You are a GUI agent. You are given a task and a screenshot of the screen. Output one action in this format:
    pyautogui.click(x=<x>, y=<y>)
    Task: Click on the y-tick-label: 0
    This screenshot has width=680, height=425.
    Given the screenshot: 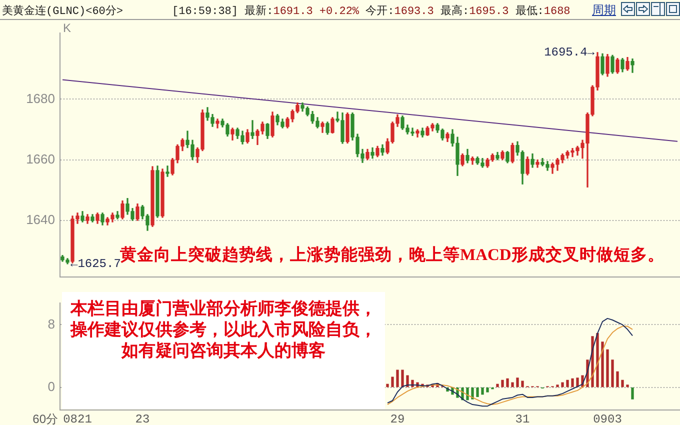 What is the action you would take?
    pyautogui.click(x=51, y=386)
    